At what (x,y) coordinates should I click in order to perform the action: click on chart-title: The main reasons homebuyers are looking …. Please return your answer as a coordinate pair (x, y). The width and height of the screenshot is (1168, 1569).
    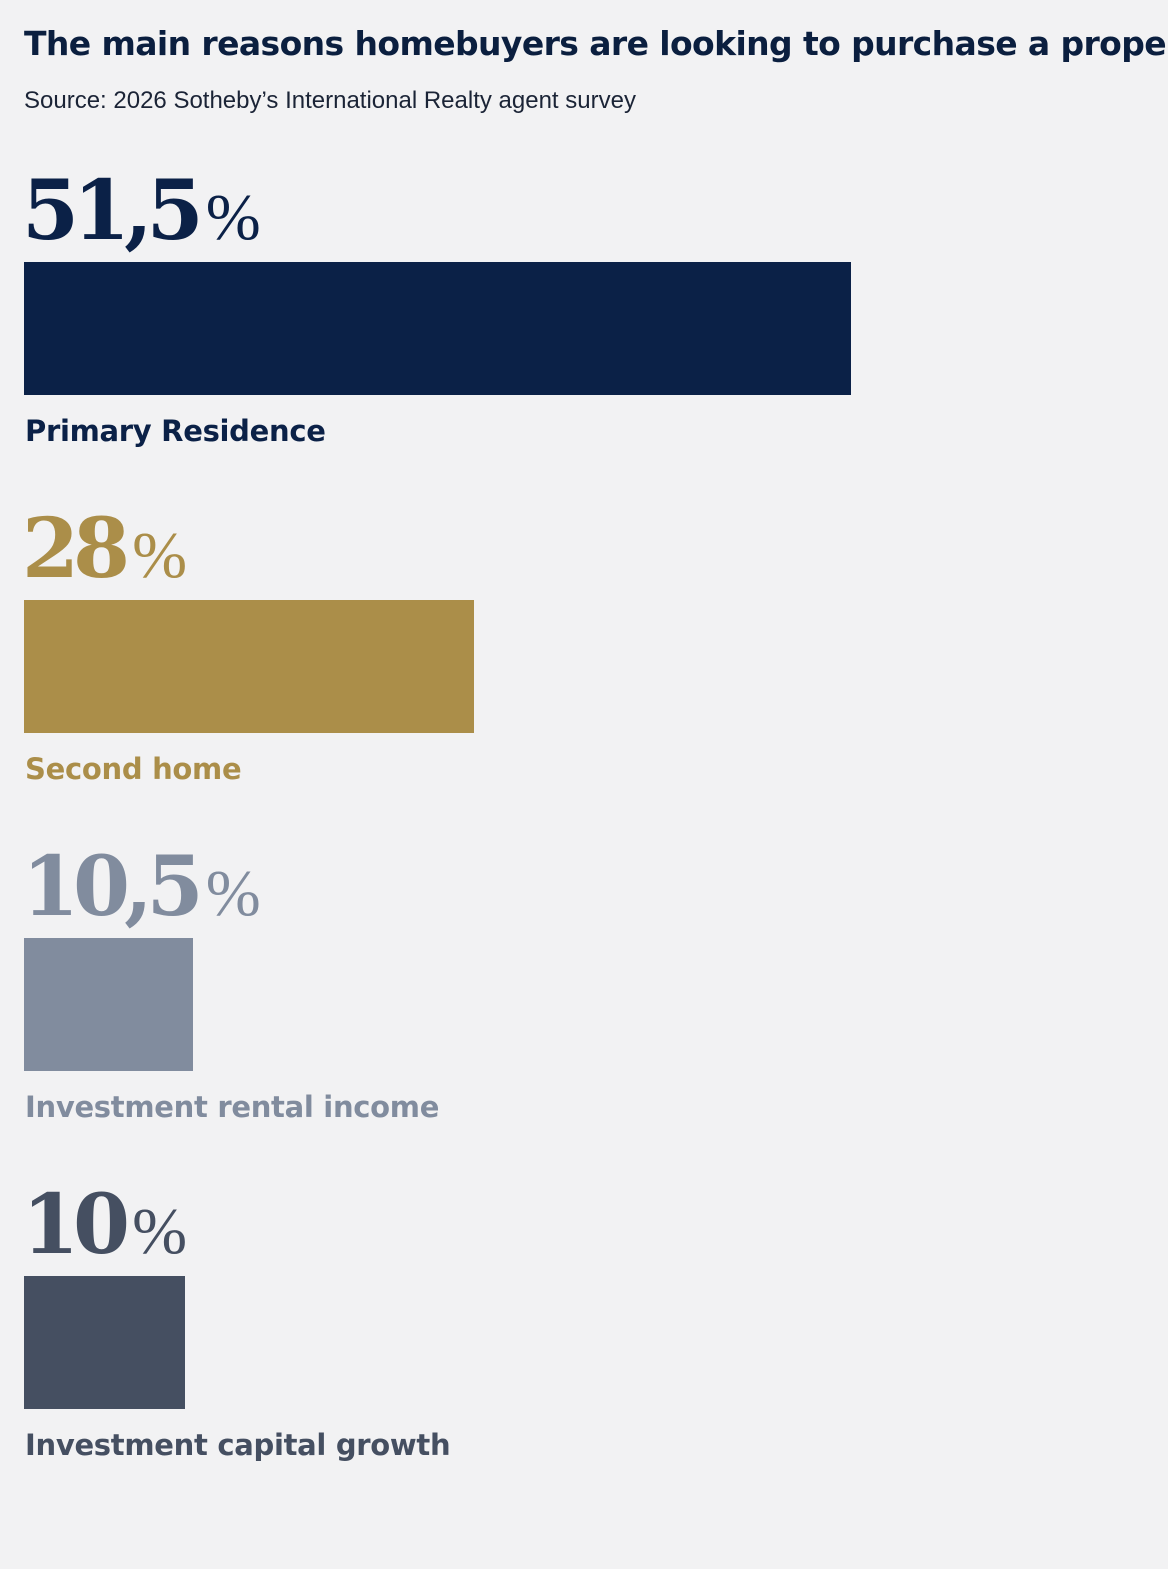
    Looking at the image, I should click on (596, 43).